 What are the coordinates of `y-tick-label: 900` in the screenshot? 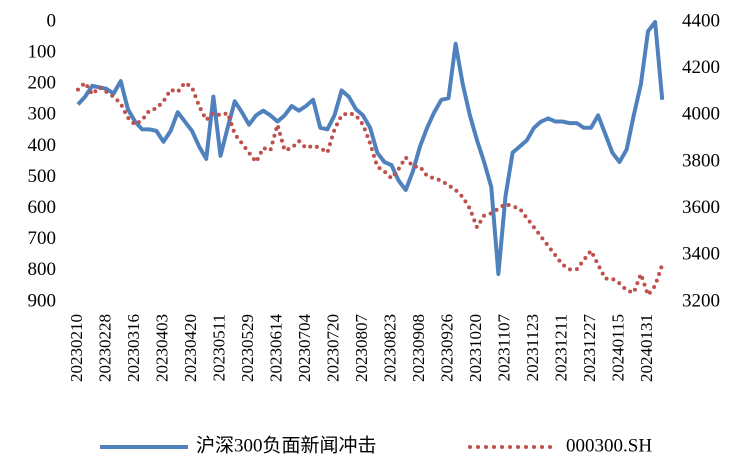 It's located at (42, 300).